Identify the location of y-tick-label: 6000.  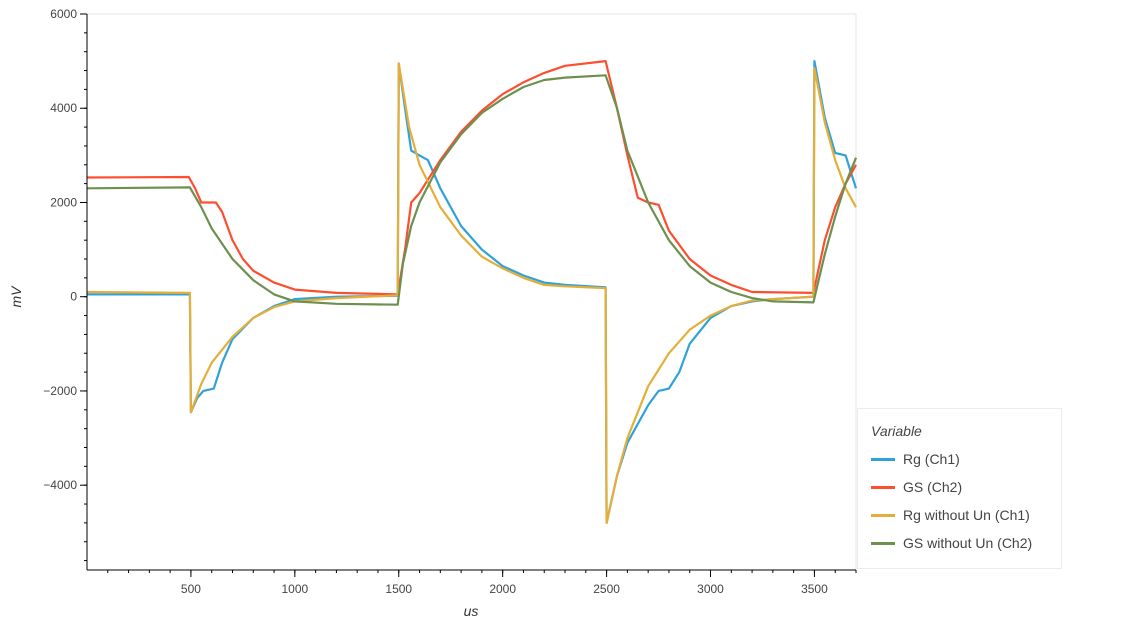
(63, 14).